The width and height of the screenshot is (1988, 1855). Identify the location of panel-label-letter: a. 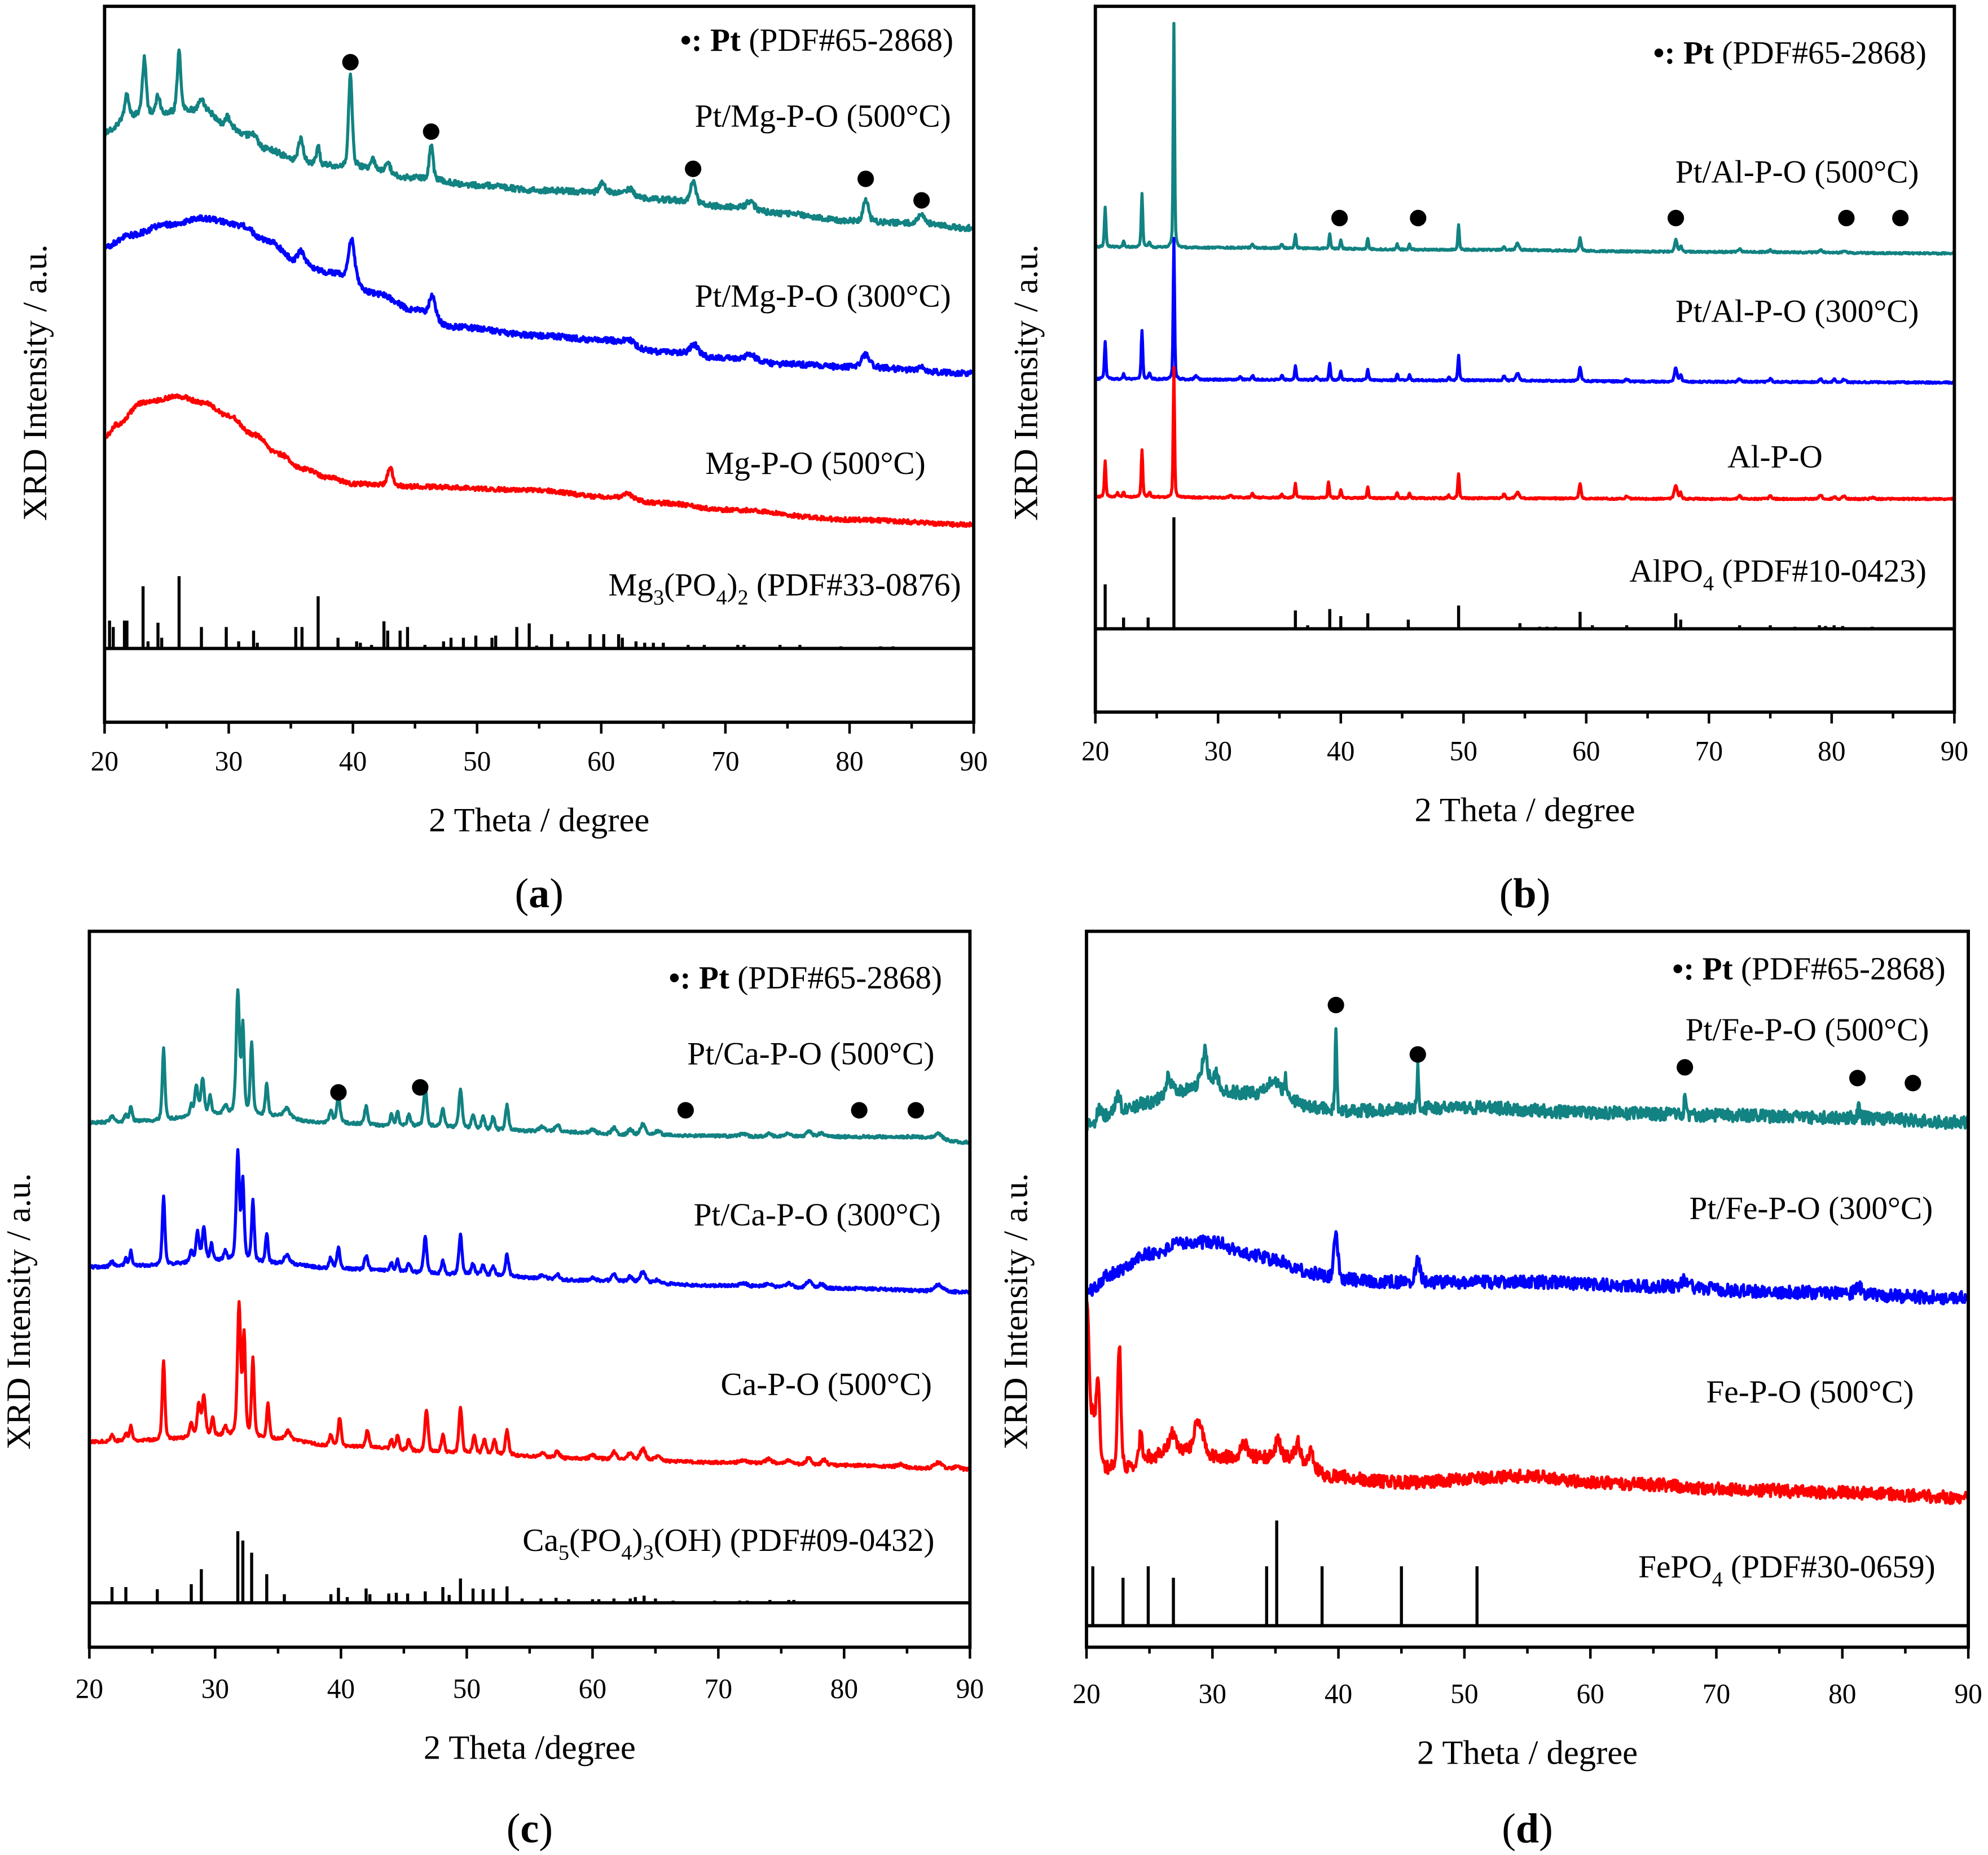
(539, 894).